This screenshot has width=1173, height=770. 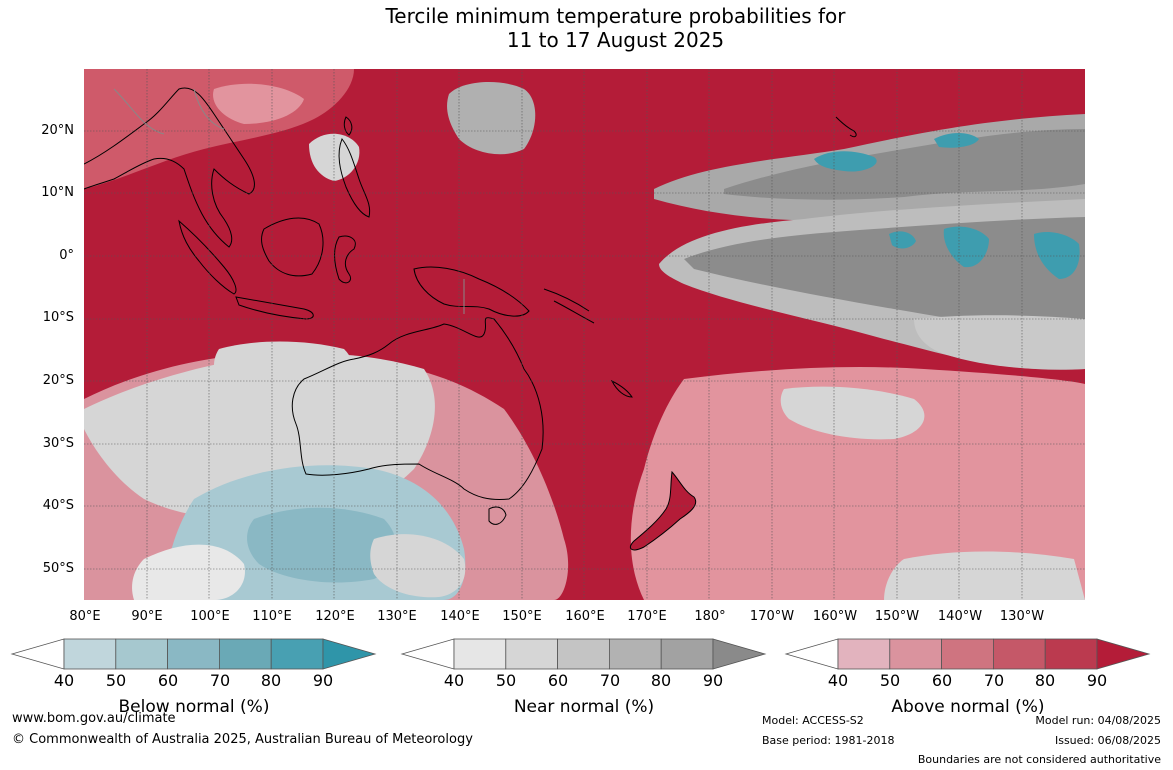 What do you see at coordinates (169, 167) in the screenshot?
I see `asia-mainland-outline` at bounding box center [169, 167].